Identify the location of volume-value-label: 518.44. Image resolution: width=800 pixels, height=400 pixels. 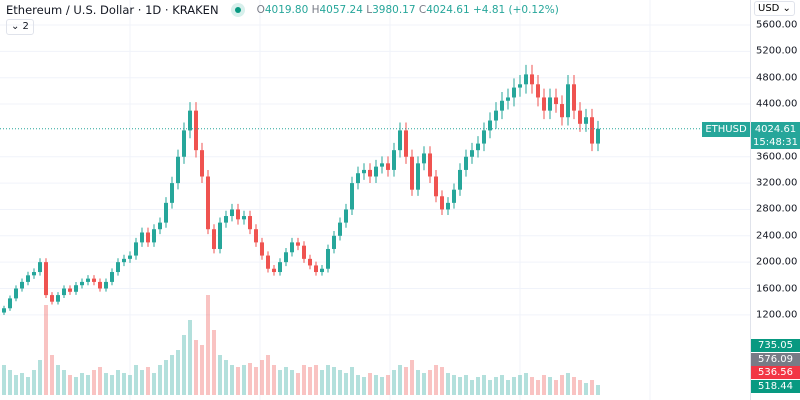
(775, 386).